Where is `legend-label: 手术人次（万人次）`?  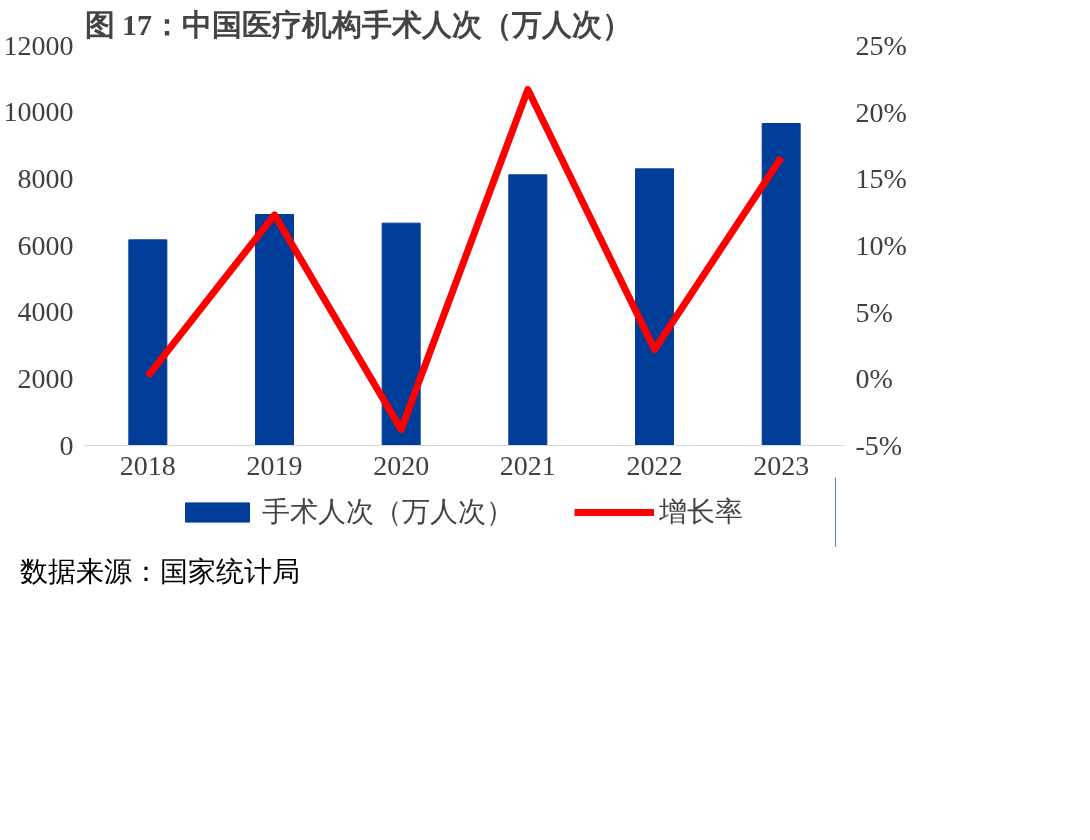
legend-label: 手术人次（万人次） is located at coordinates (387, 512).